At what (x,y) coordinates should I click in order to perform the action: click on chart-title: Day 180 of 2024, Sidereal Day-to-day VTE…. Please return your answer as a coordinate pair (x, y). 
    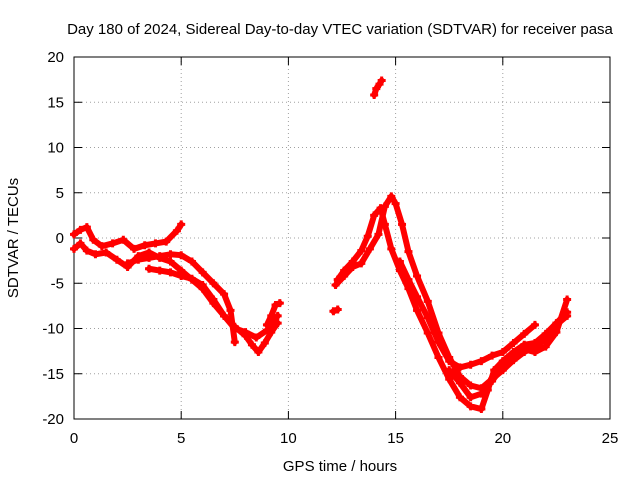
    Looking at the image, I should click on (340, 29).